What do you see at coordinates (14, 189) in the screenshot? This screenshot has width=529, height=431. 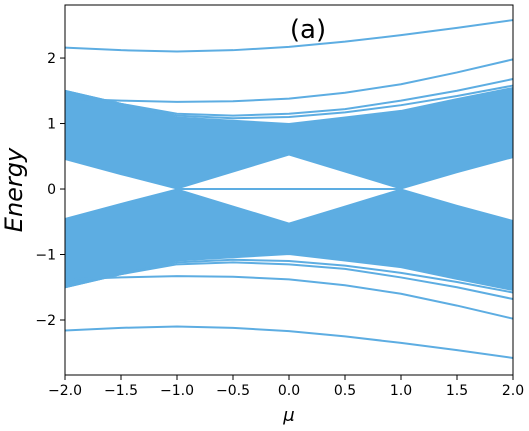 I see `y-axis-label: Energy` at bounding box center [14, 189].